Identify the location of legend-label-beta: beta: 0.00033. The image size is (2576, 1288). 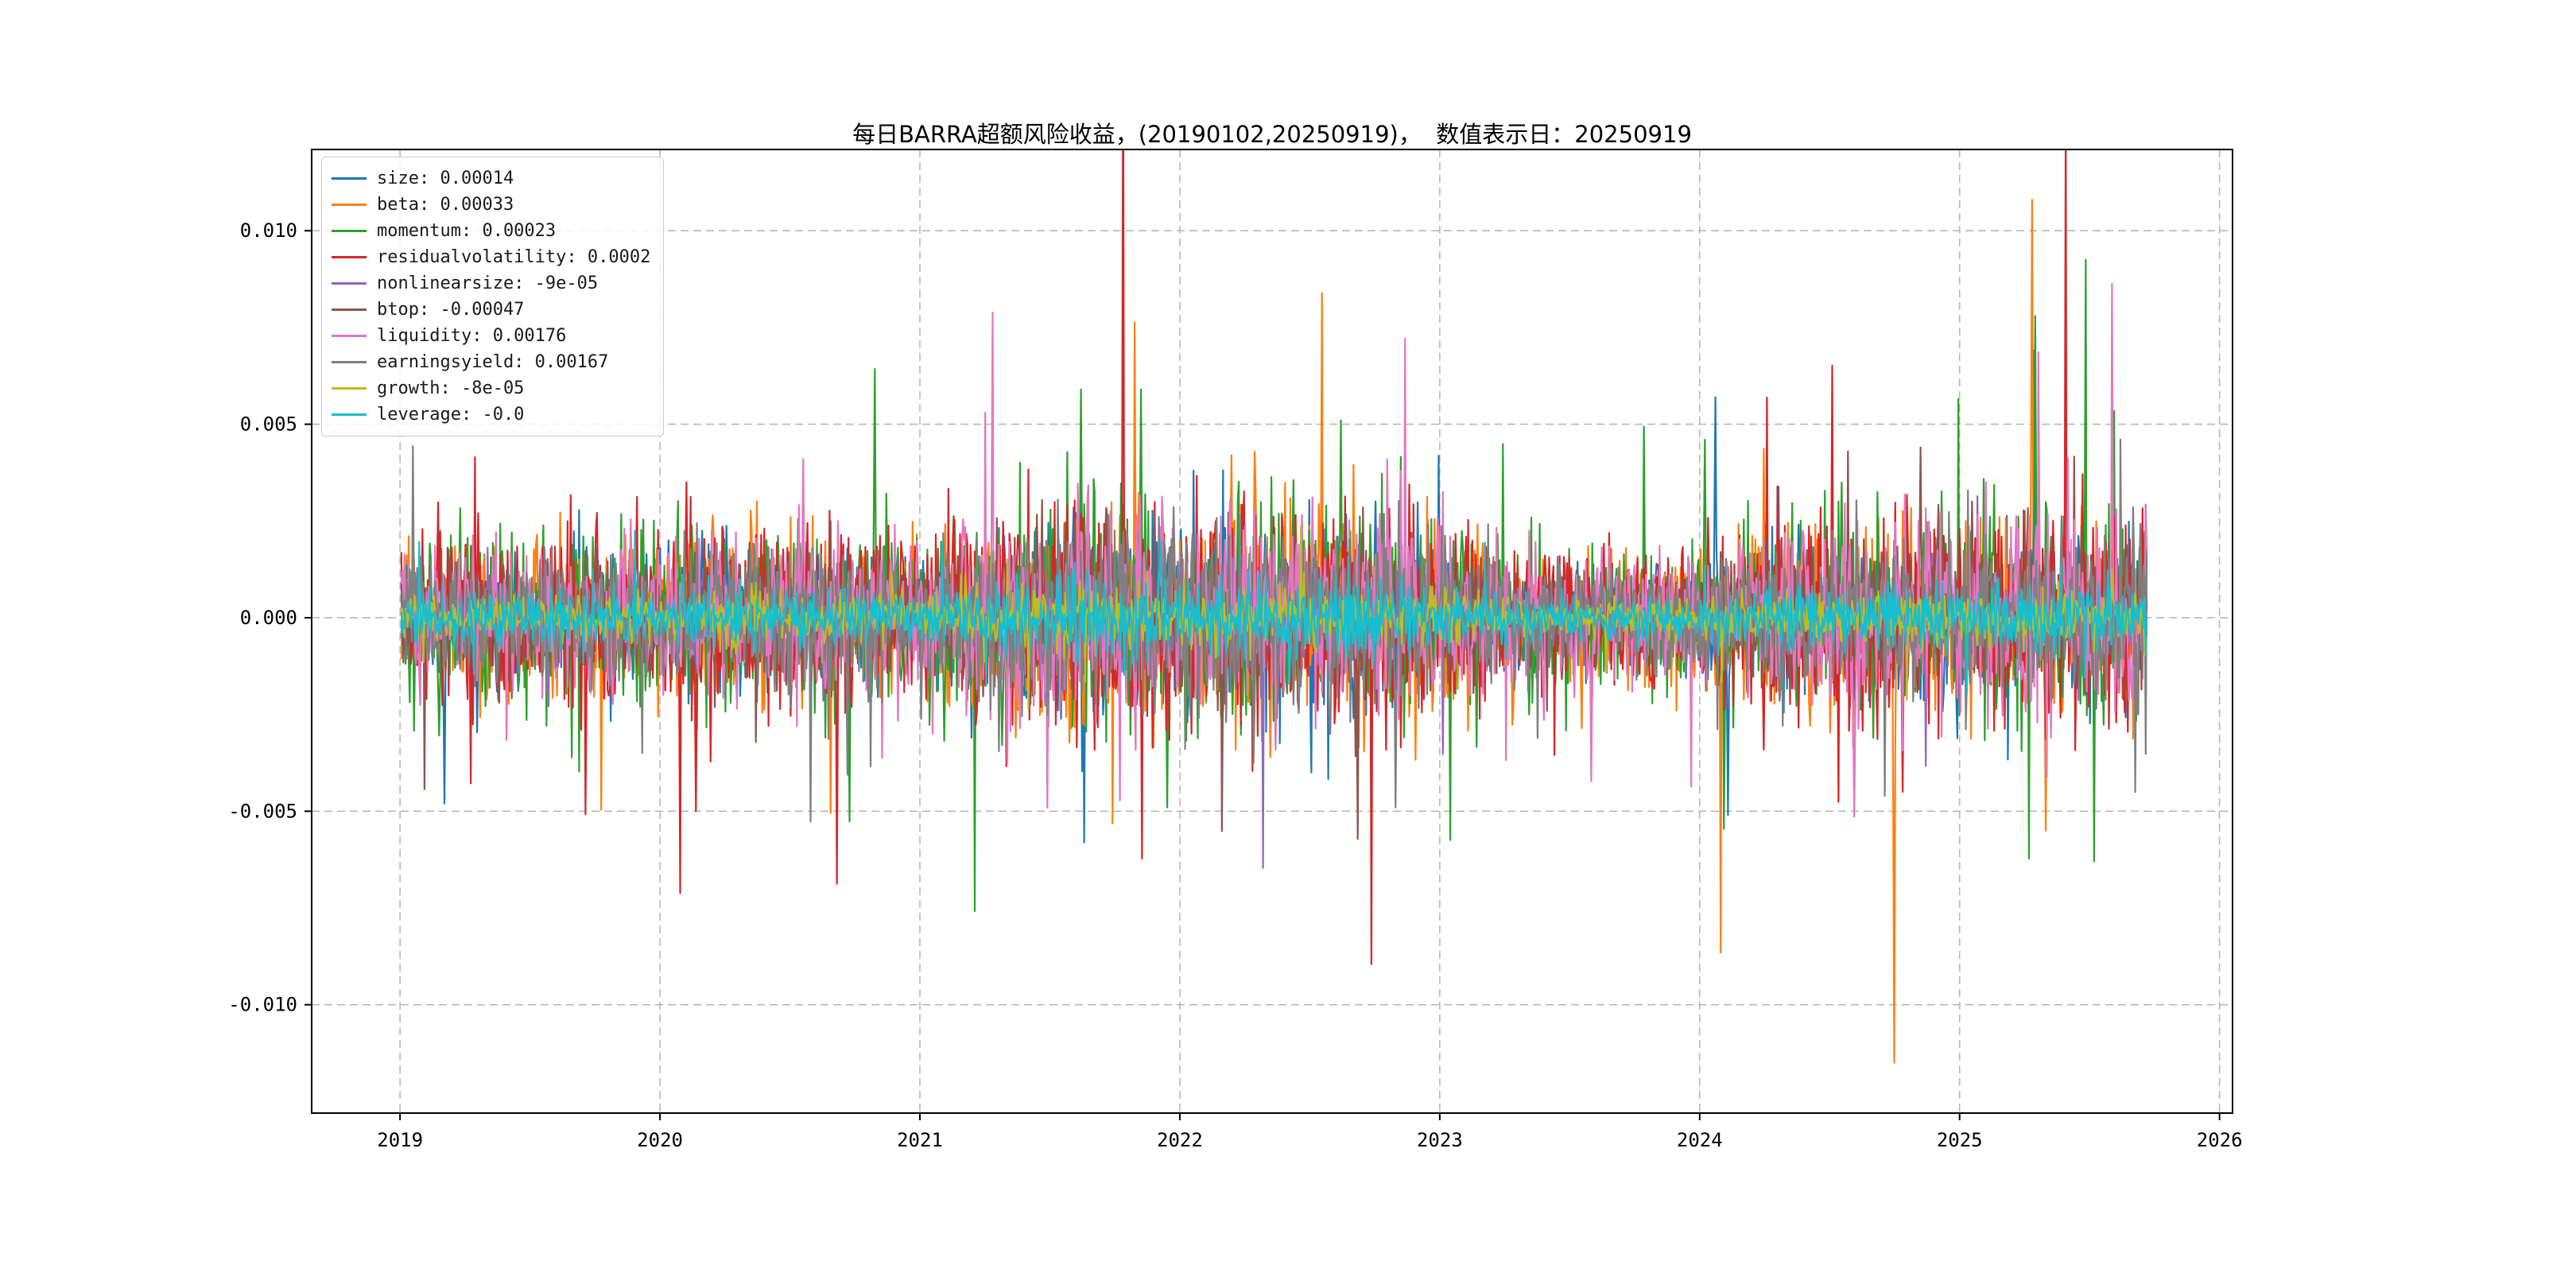
(445, 205).